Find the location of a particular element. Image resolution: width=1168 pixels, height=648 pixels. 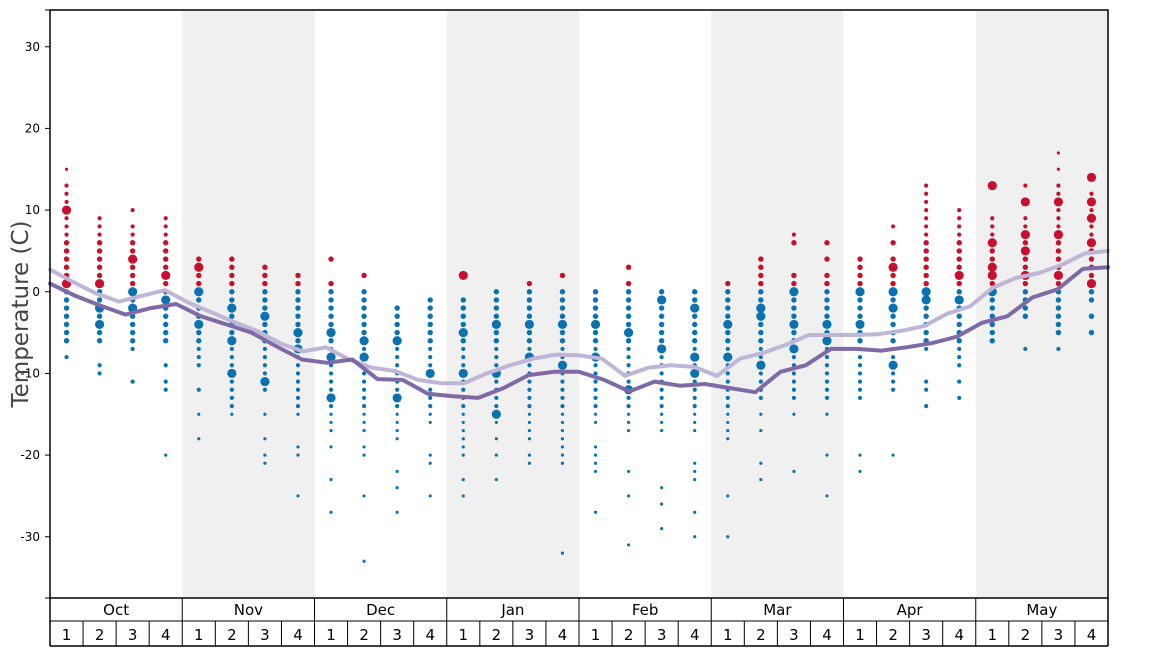

y-tick-label: 20 is located at coordinates (32, 128).